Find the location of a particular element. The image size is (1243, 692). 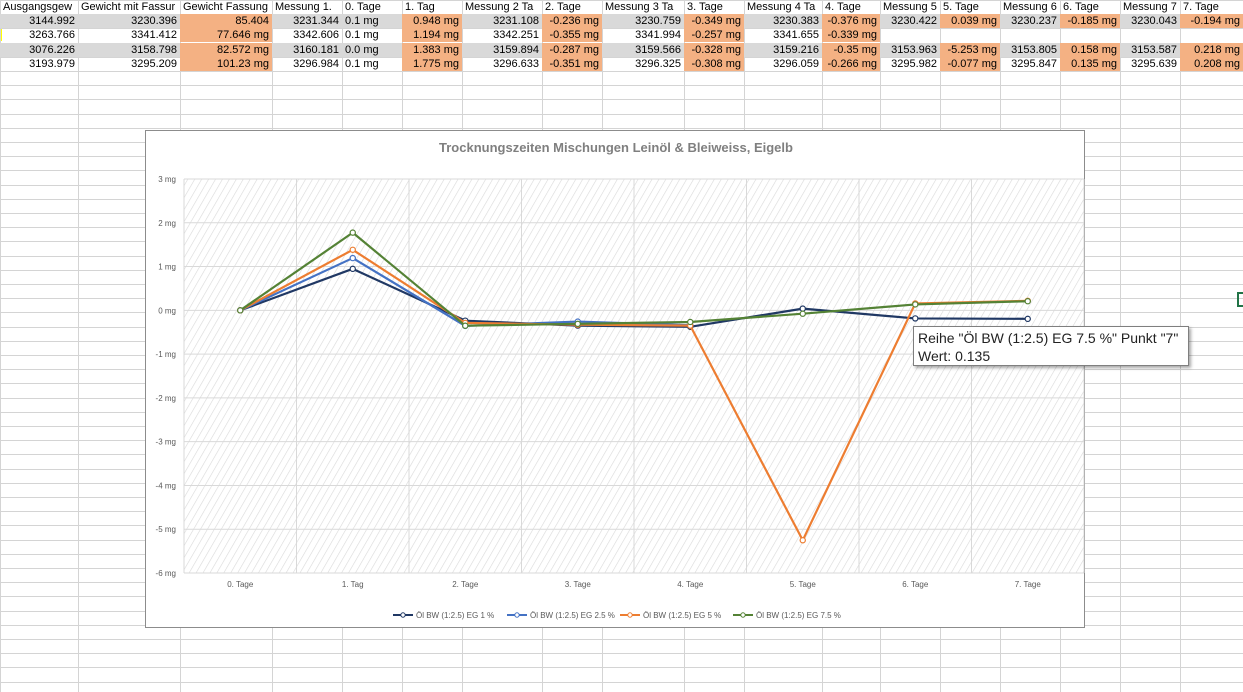

header-cell: Messung 6 is located at coordinates (1030, 7).